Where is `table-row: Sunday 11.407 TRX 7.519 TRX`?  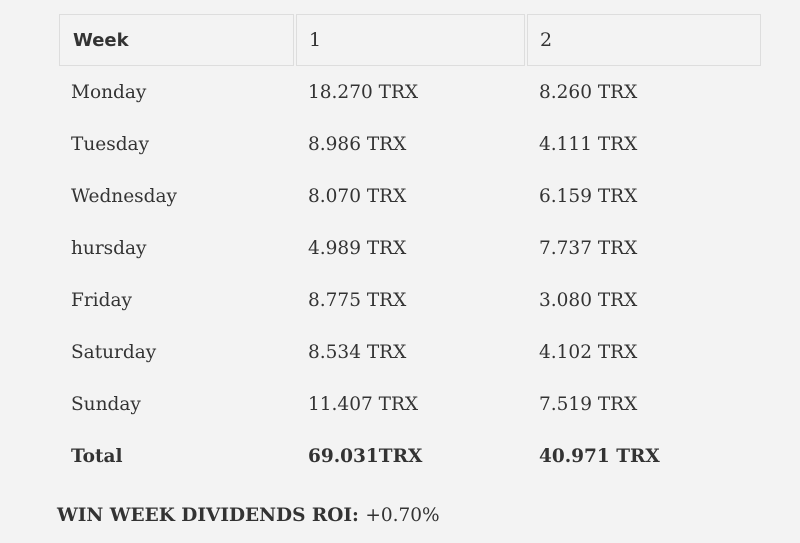
table-row: Sunday 11.407 TRX 7.519 TRX is located at coordinates (410, 404).